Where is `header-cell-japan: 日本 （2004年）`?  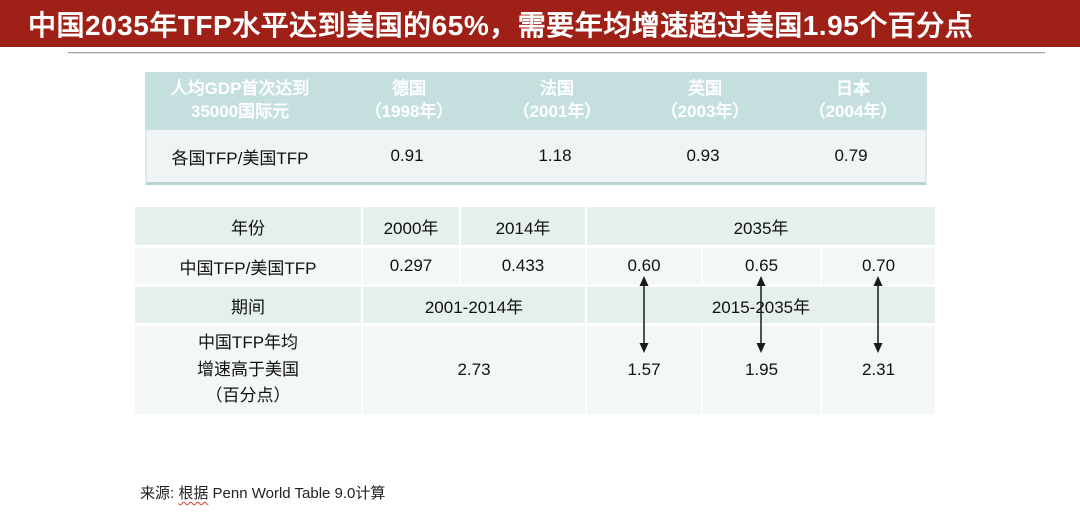 header-cell-japan: 日本 （2004年） is located at coordinates (853, 100).